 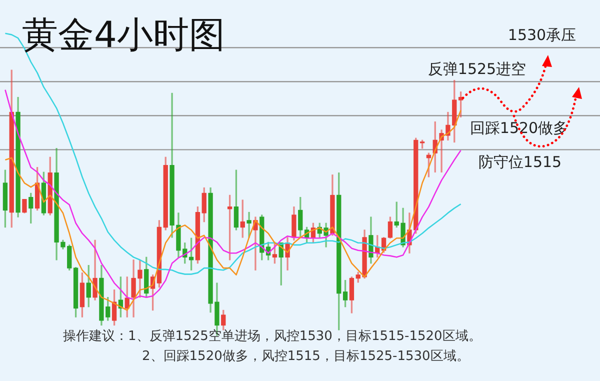 I want to click on ref-line-label: 防守位1515, so click(x=520, y=162).